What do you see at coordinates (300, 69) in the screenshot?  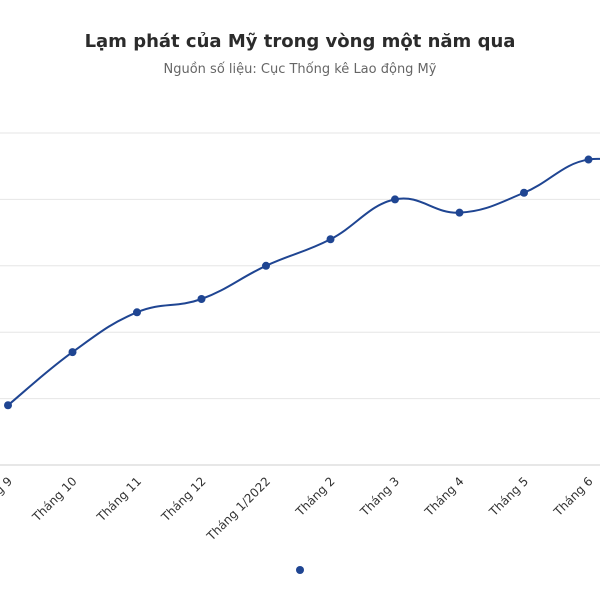 I see `chart-subtitle: Nguồn số liệu: Cục Thống kê Lao động Mỹ` at bounding box center [300, 69].